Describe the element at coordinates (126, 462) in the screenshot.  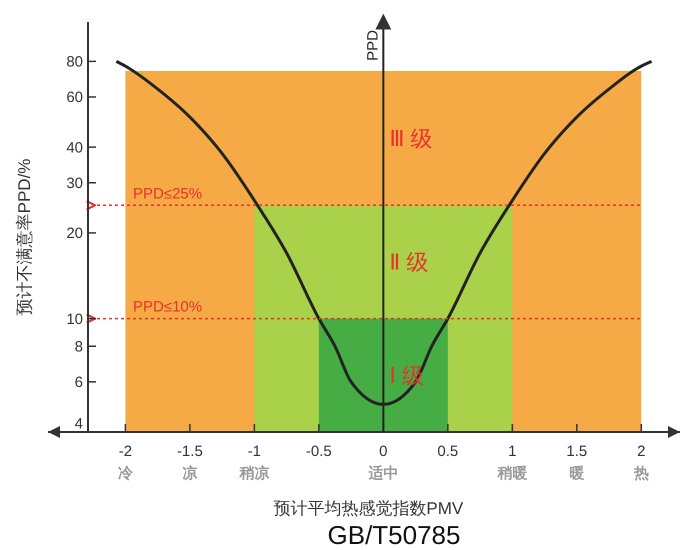
I see `x-tick-label: -2 冷` at that location.